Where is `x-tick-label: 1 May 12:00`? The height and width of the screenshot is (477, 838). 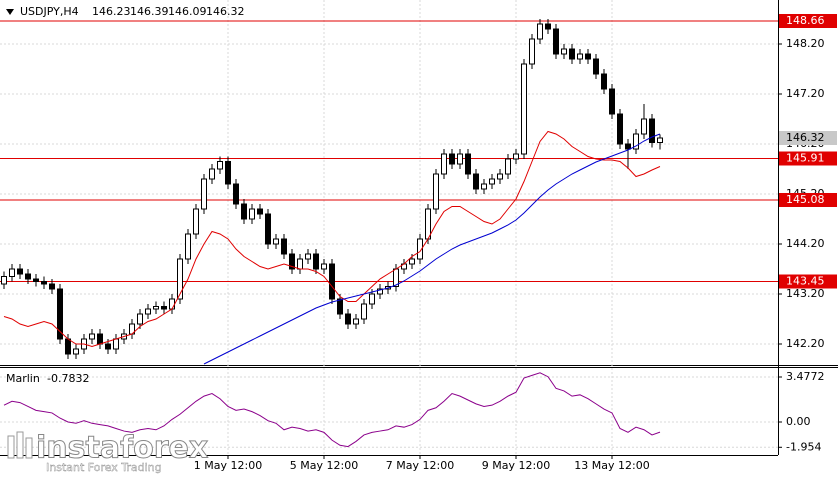
x-tick-label: 1 May 12:00 is located at coordinates (228, 465).